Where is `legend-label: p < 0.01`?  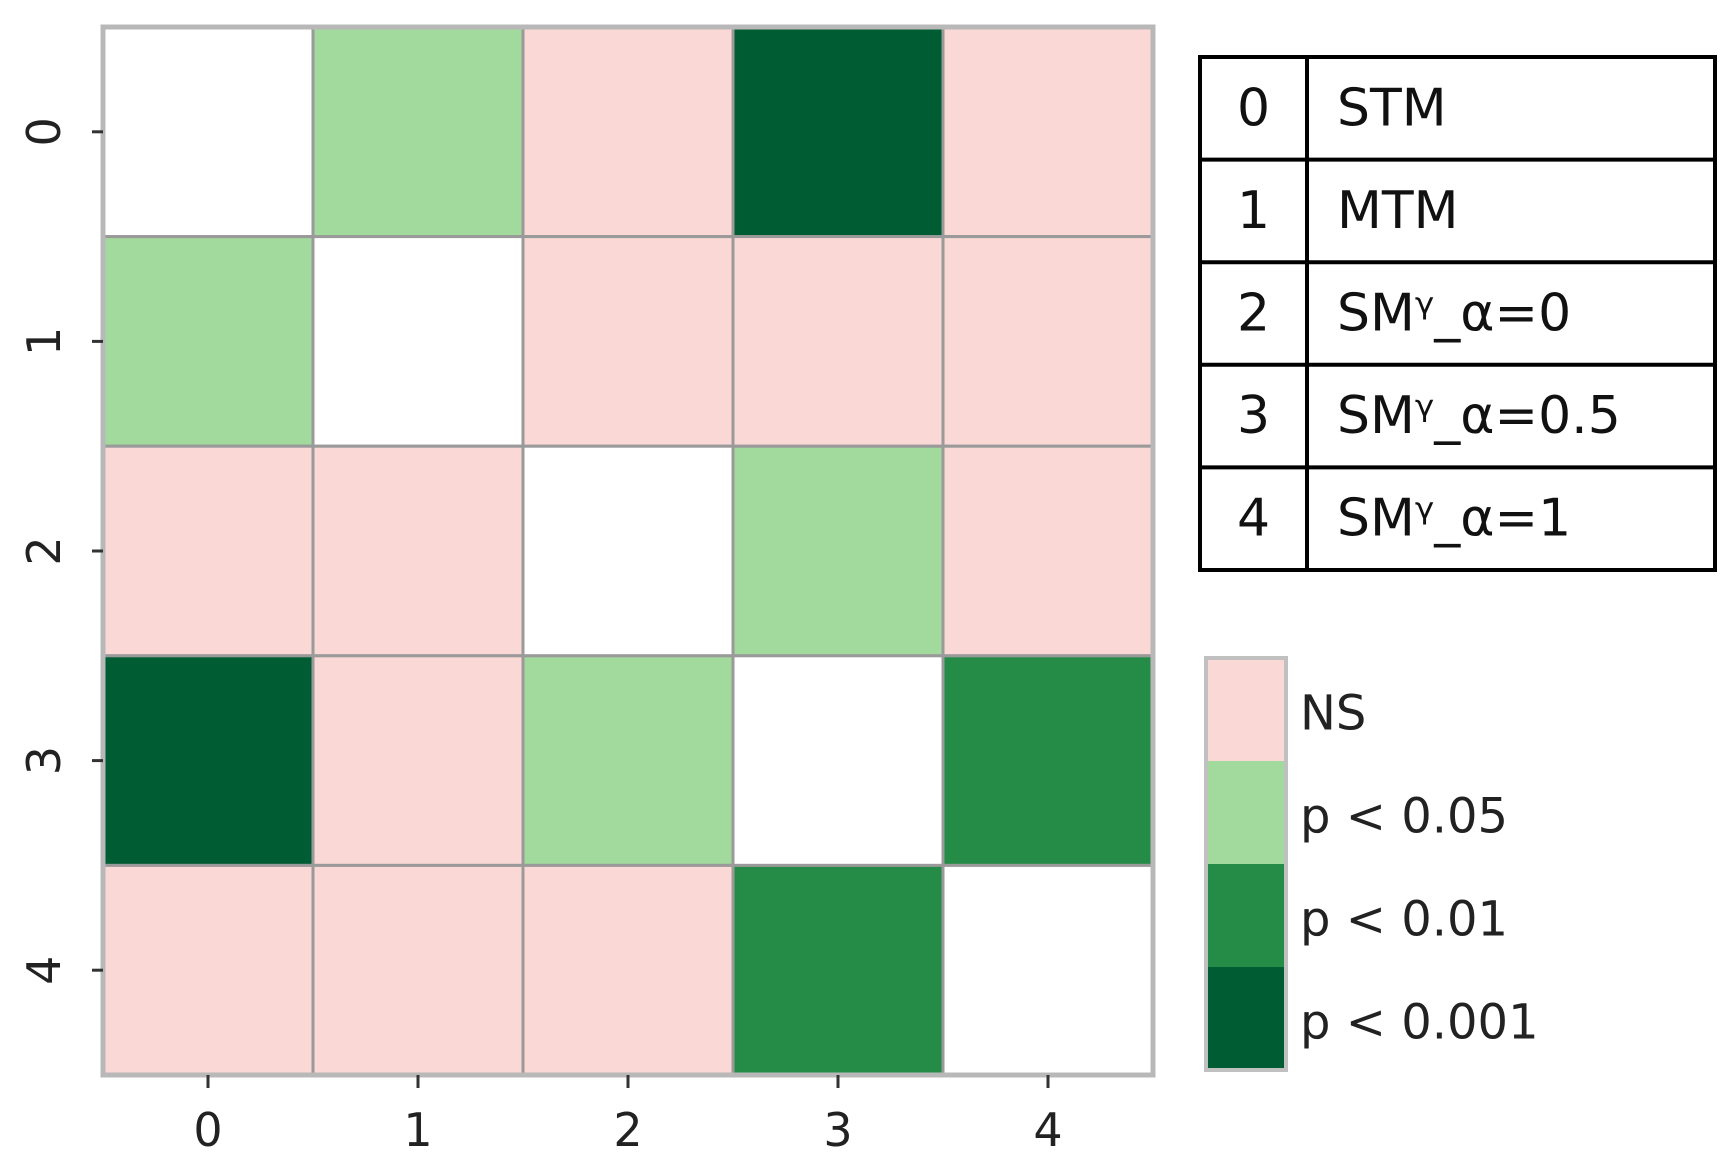 legend-label: p < 0.01 is located at coordinates (1404, 920).